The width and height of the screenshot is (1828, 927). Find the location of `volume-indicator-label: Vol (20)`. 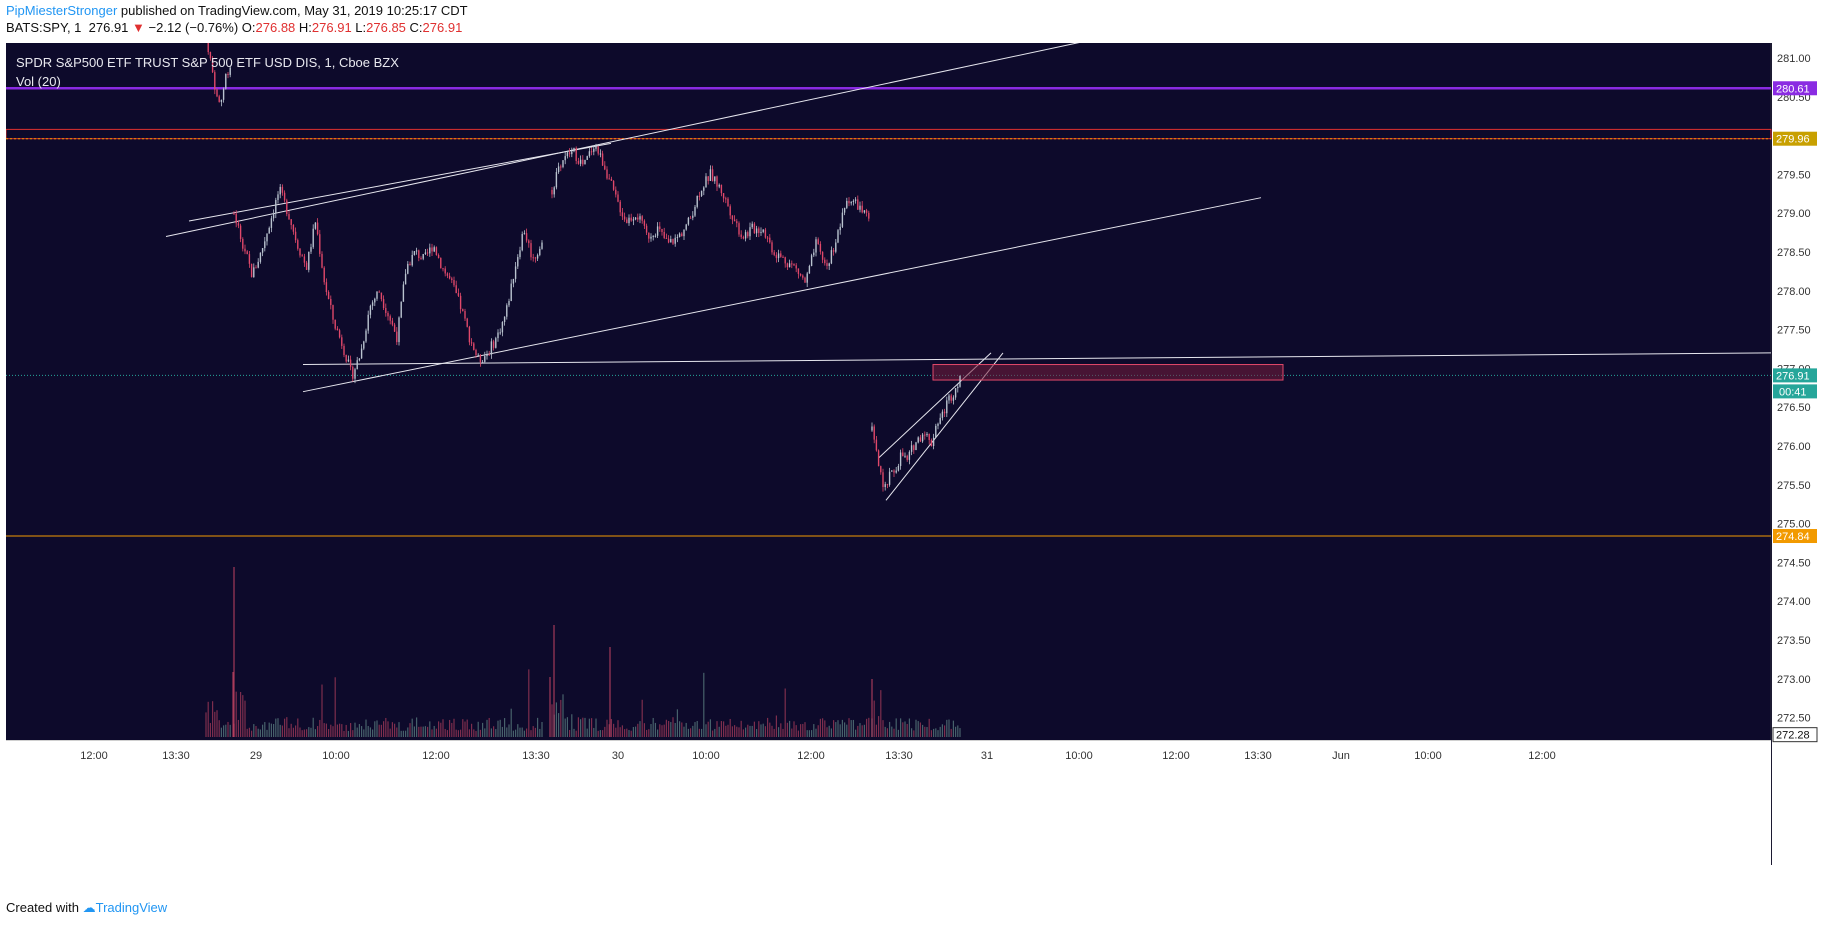

volume-indicator-label: Vol (20) is located at coordinates (38, 81).